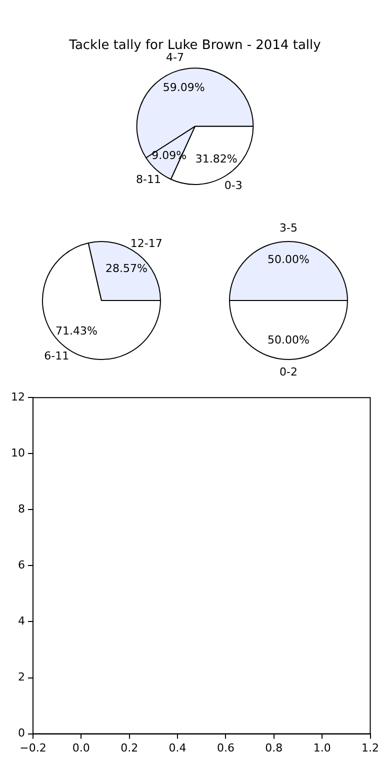 The image size is (390, 780). Describe the element at coordinates (17, 453) in the screenshot. I see `y-tick-label: 10` at that location.